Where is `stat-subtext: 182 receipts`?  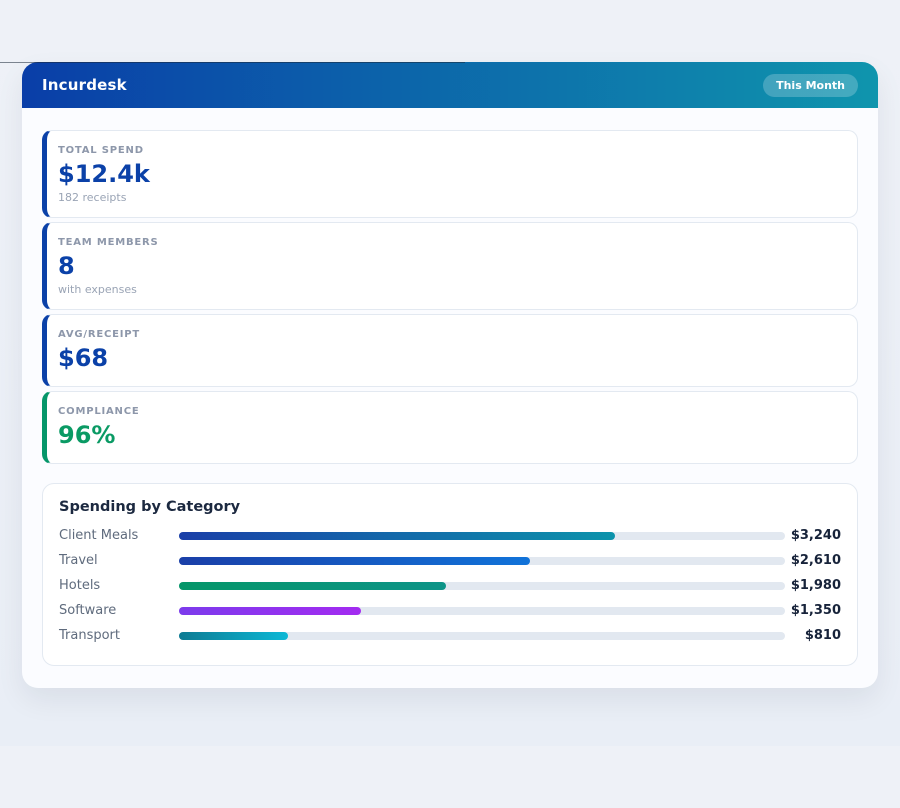
stat-subtext: 182 receipts is located at coordinates (92, 197).